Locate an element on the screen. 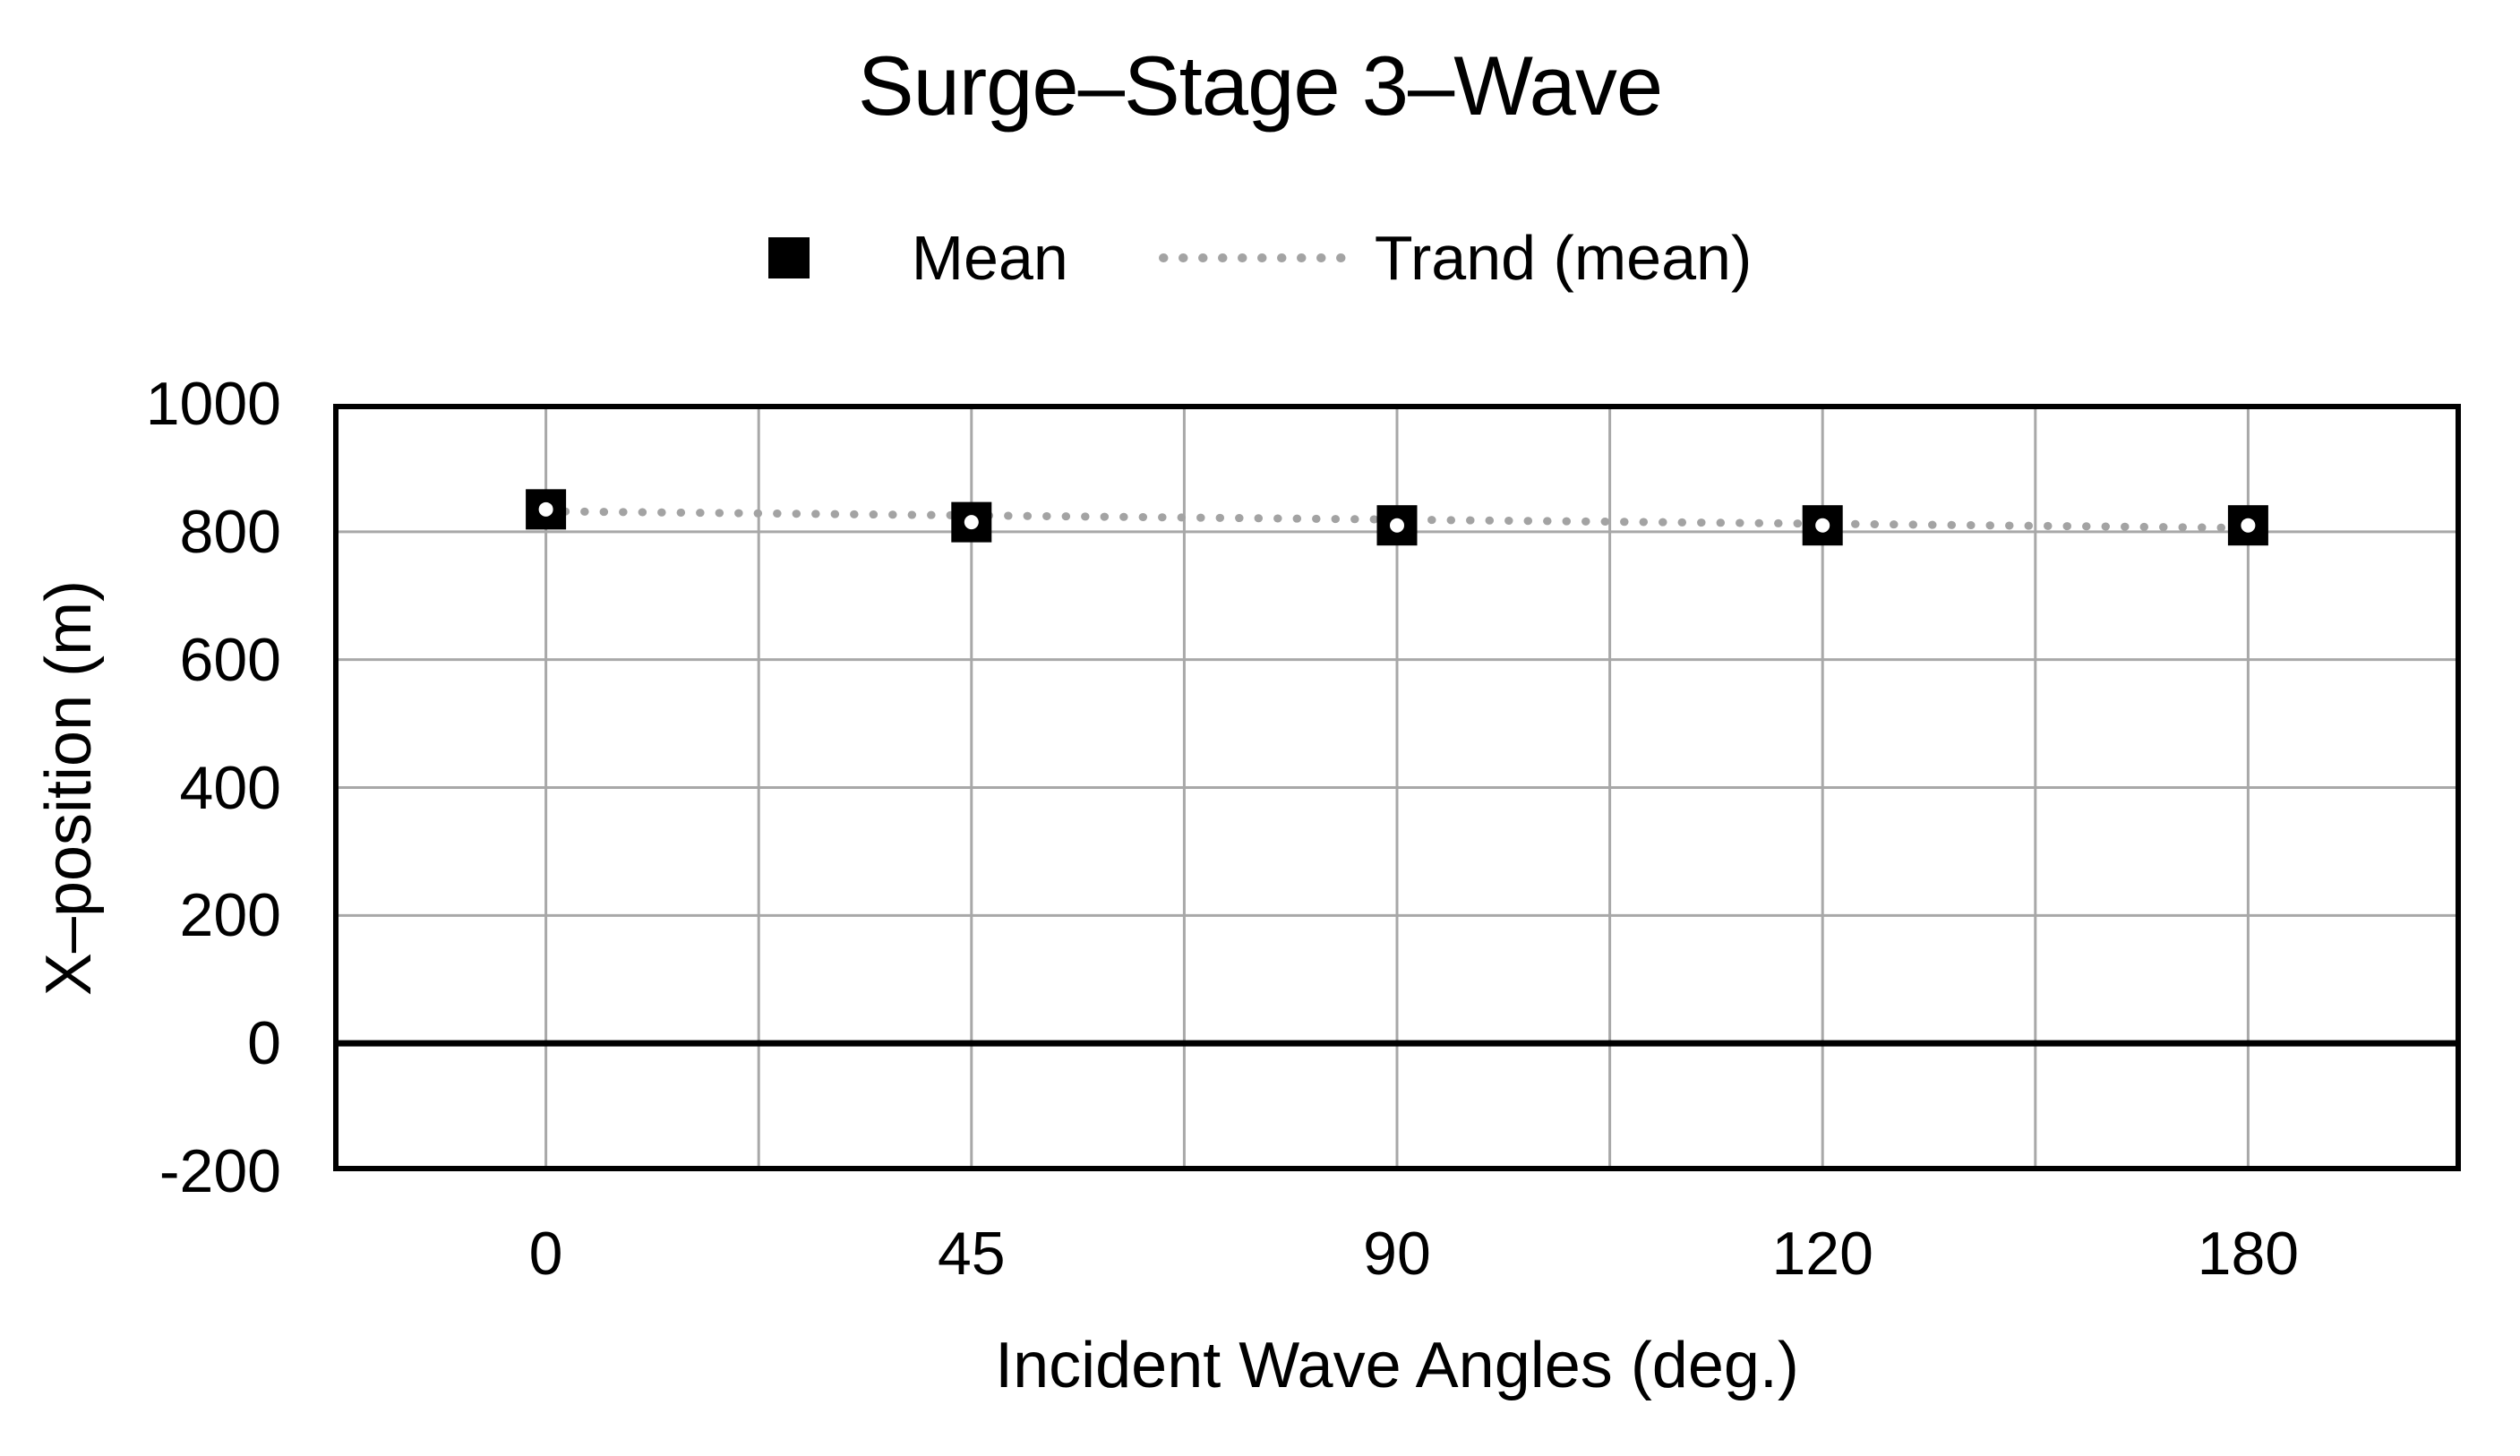  chart-title: Surge–Stage 3–Wave is located at coordinates (1260, 86).